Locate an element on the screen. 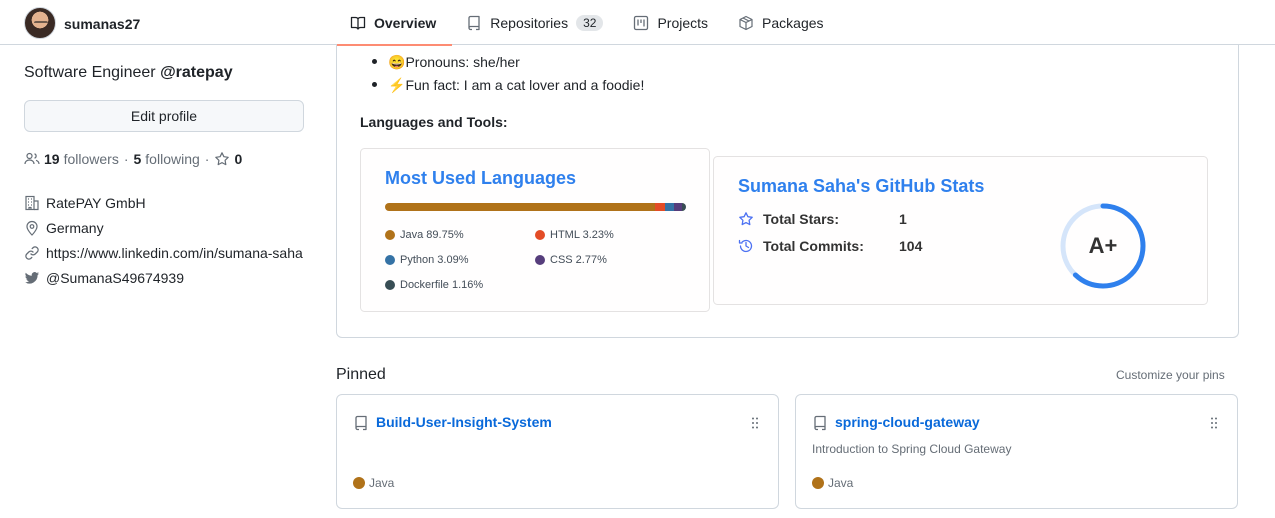 The width and height of the screenshot is (1275, 518). website-link: https://www.linkedin.com/in/sumana-saha is located at coordinates (174, 252).